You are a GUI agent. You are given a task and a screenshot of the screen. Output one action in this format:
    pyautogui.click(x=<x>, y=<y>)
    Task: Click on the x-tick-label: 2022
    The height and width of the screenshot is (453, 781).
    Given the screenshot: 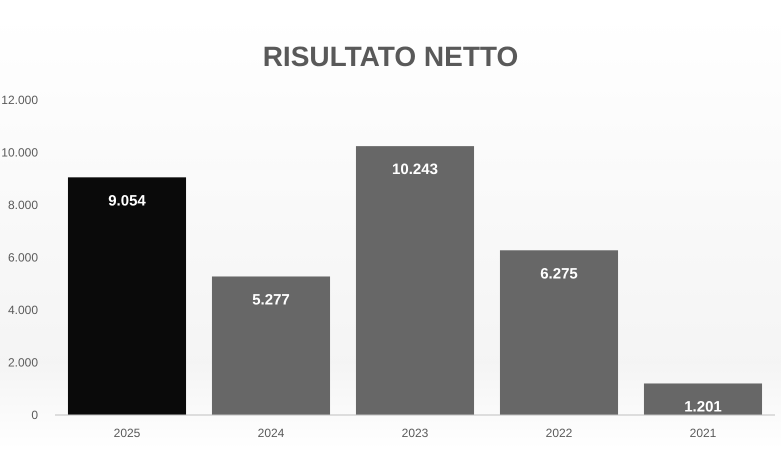 What is the action you would take?
    pyautogui.click(x=559, y=433)
    